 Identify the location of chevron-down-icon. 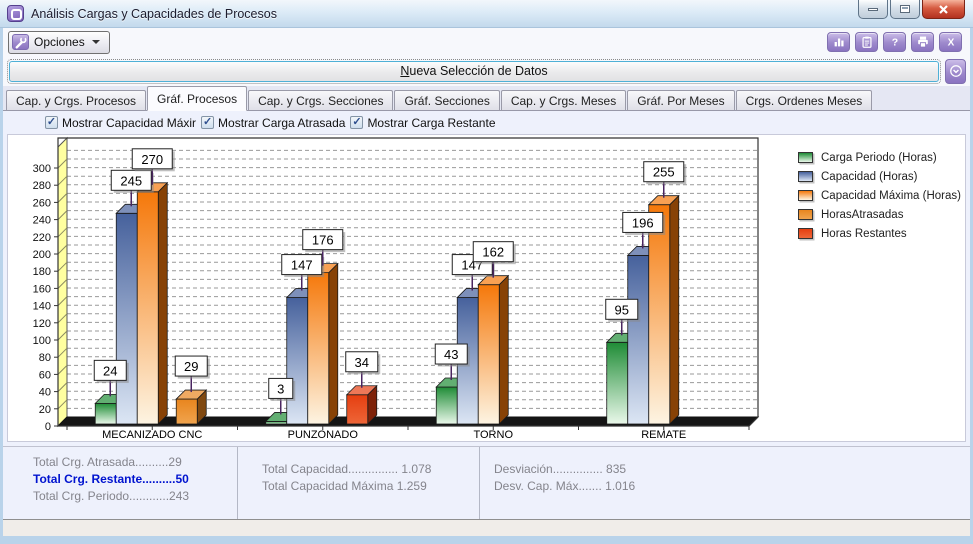
(95, 42).